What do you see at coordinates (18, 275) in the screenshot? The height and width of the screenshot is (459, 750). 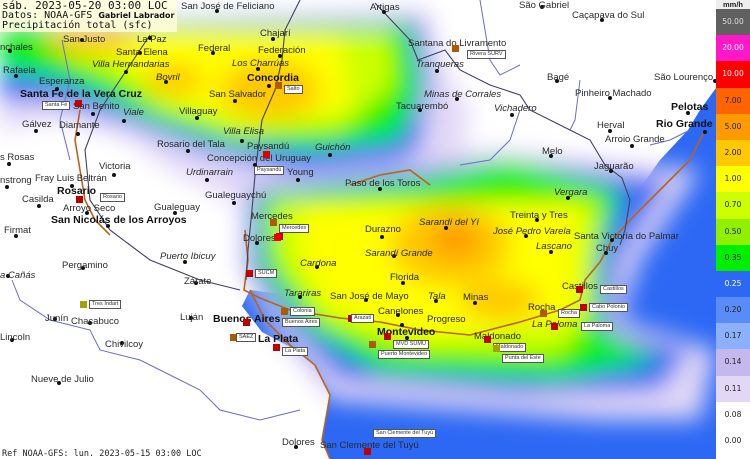 I see `city-label: a Cañás` at bounding box center [18, 275].